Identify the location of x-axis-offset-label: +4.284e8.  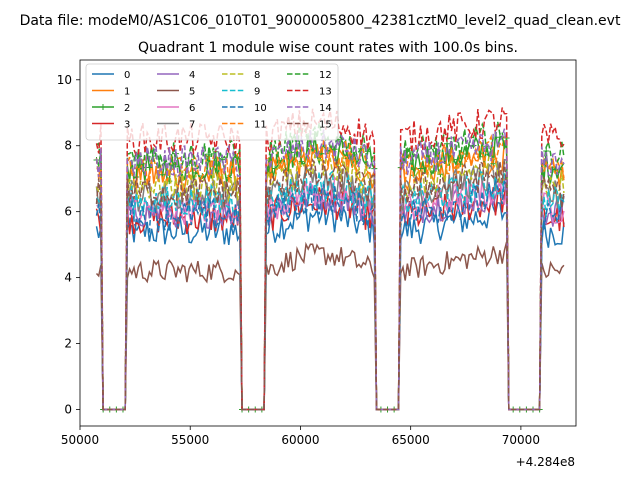
(545, 462).